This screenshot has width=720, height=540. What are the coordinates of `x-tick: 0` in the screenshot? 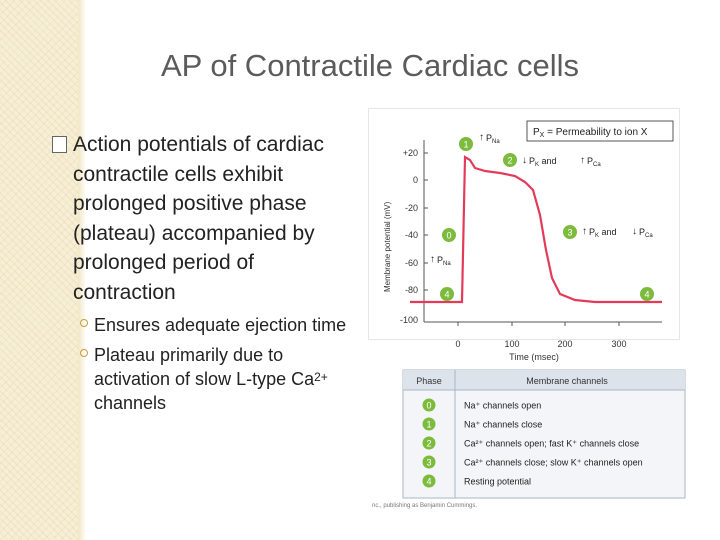 It's located at (457, 344).